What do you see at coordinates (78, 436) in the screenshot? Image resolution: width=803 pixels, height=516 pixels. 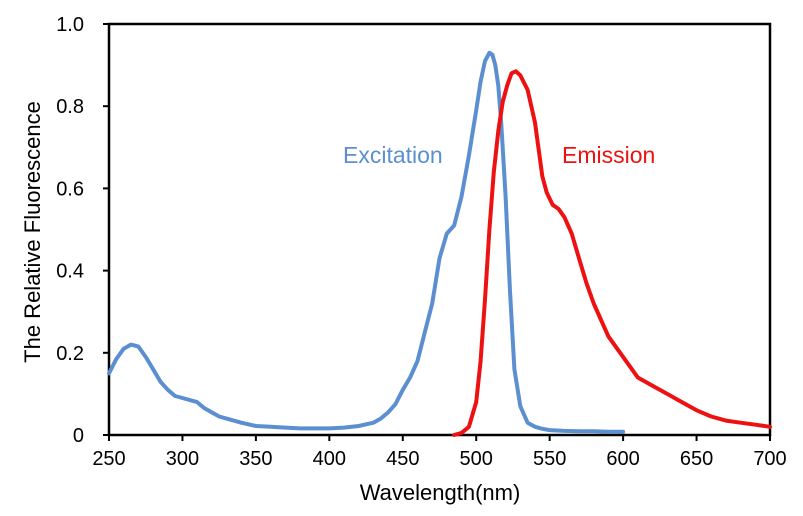 I see `y-tick-label: 0` at bounding box center [78, 436].